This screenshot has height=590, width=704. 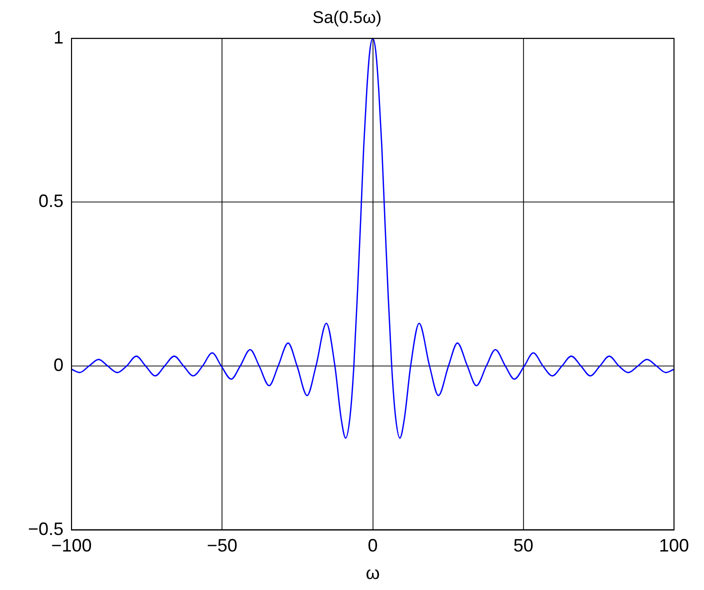 I want to click on y-tick-label: 1, so click(x=59, y=37).